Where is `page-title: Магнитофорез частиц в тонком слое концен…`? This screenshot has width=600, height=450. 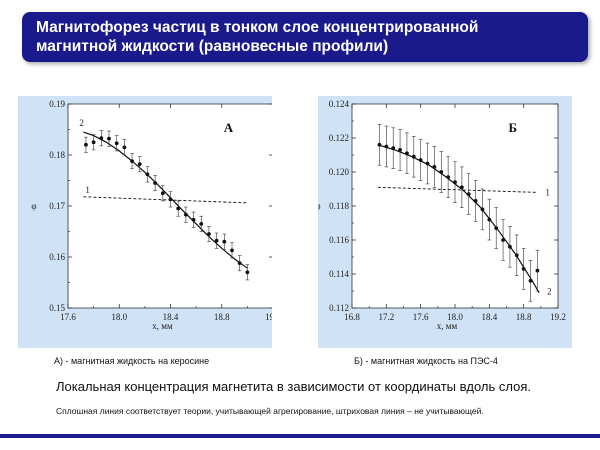 page-title: Магнитофорез частиц в тонком слое концен… is located at coordinates (257, 37).